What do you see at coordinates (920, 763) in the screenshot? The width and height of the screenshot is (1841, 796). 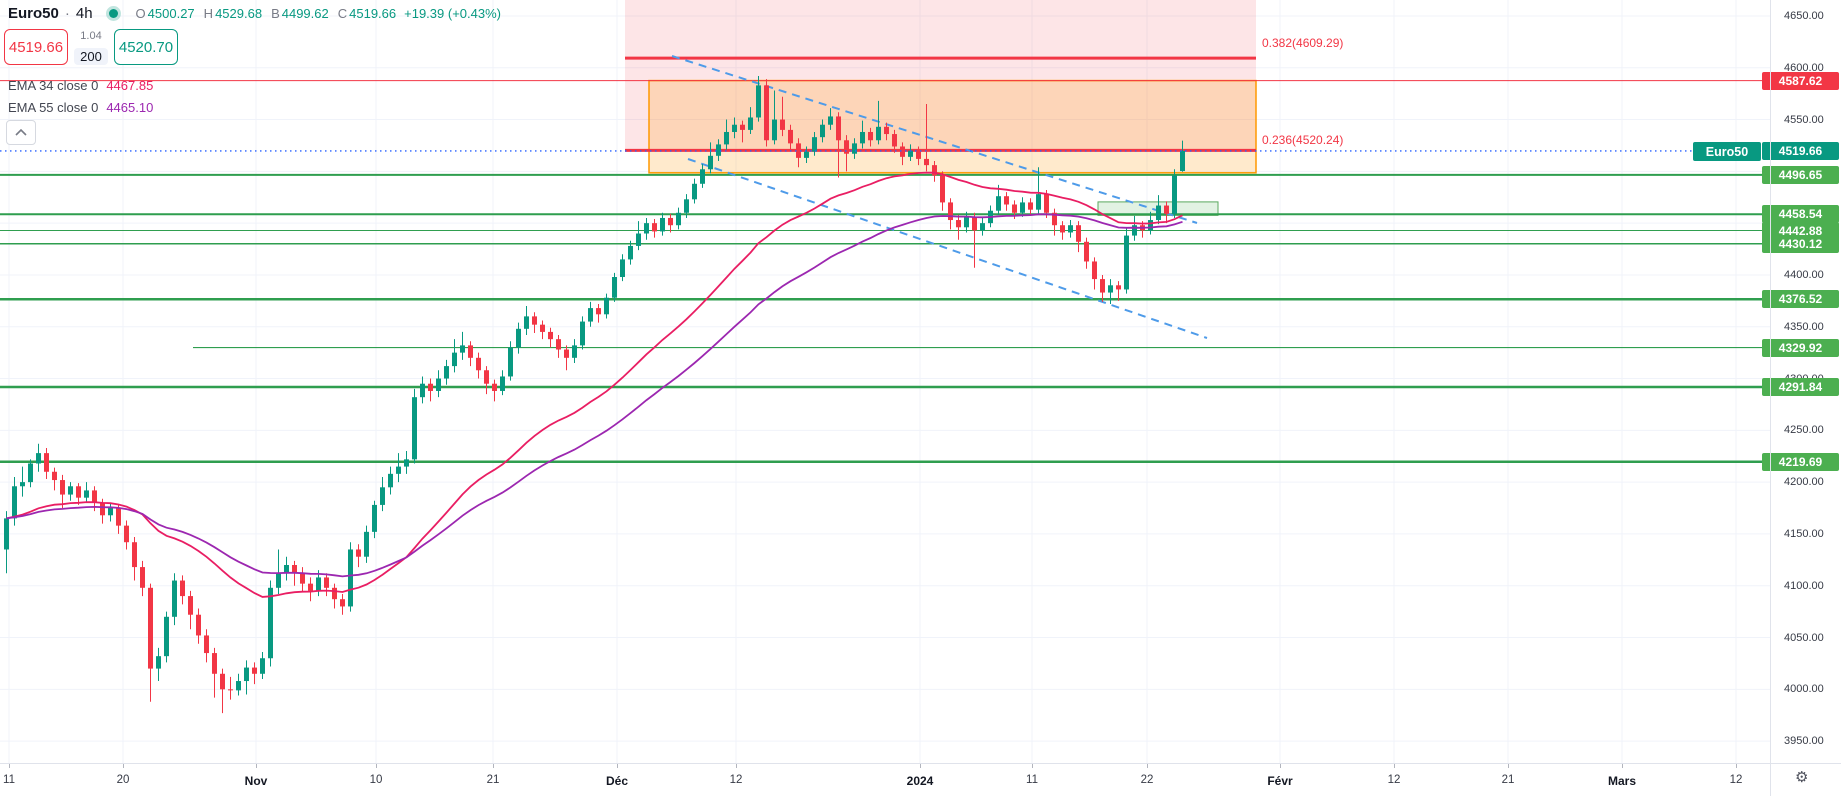 I see `time-axis-separator` at bounding box center [920, 763].